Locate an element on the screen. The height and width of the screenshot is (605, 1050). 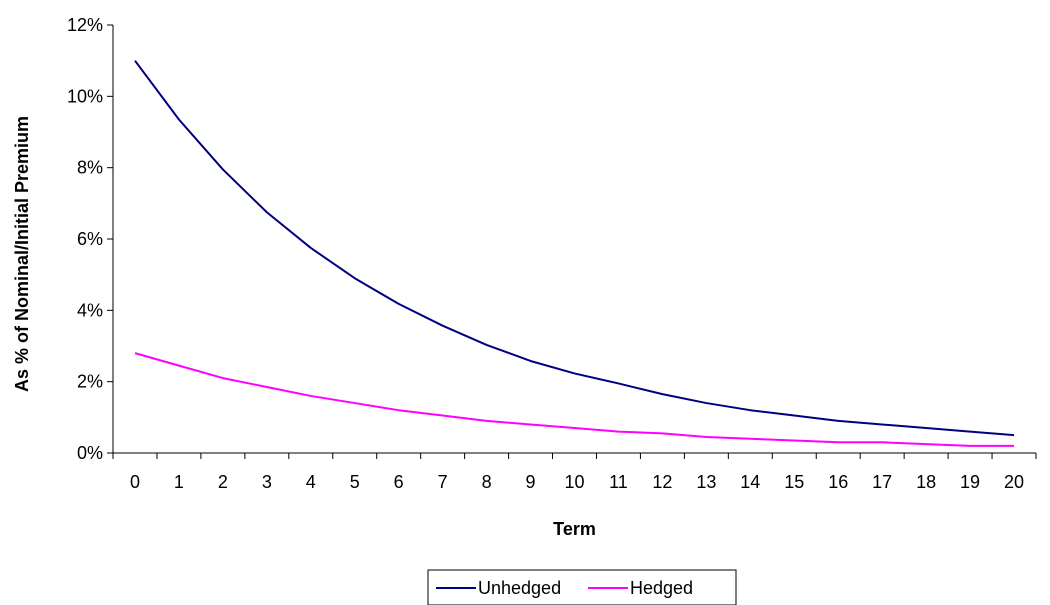
legend: Unhedged Hedged is located at coordinates (582, 587).